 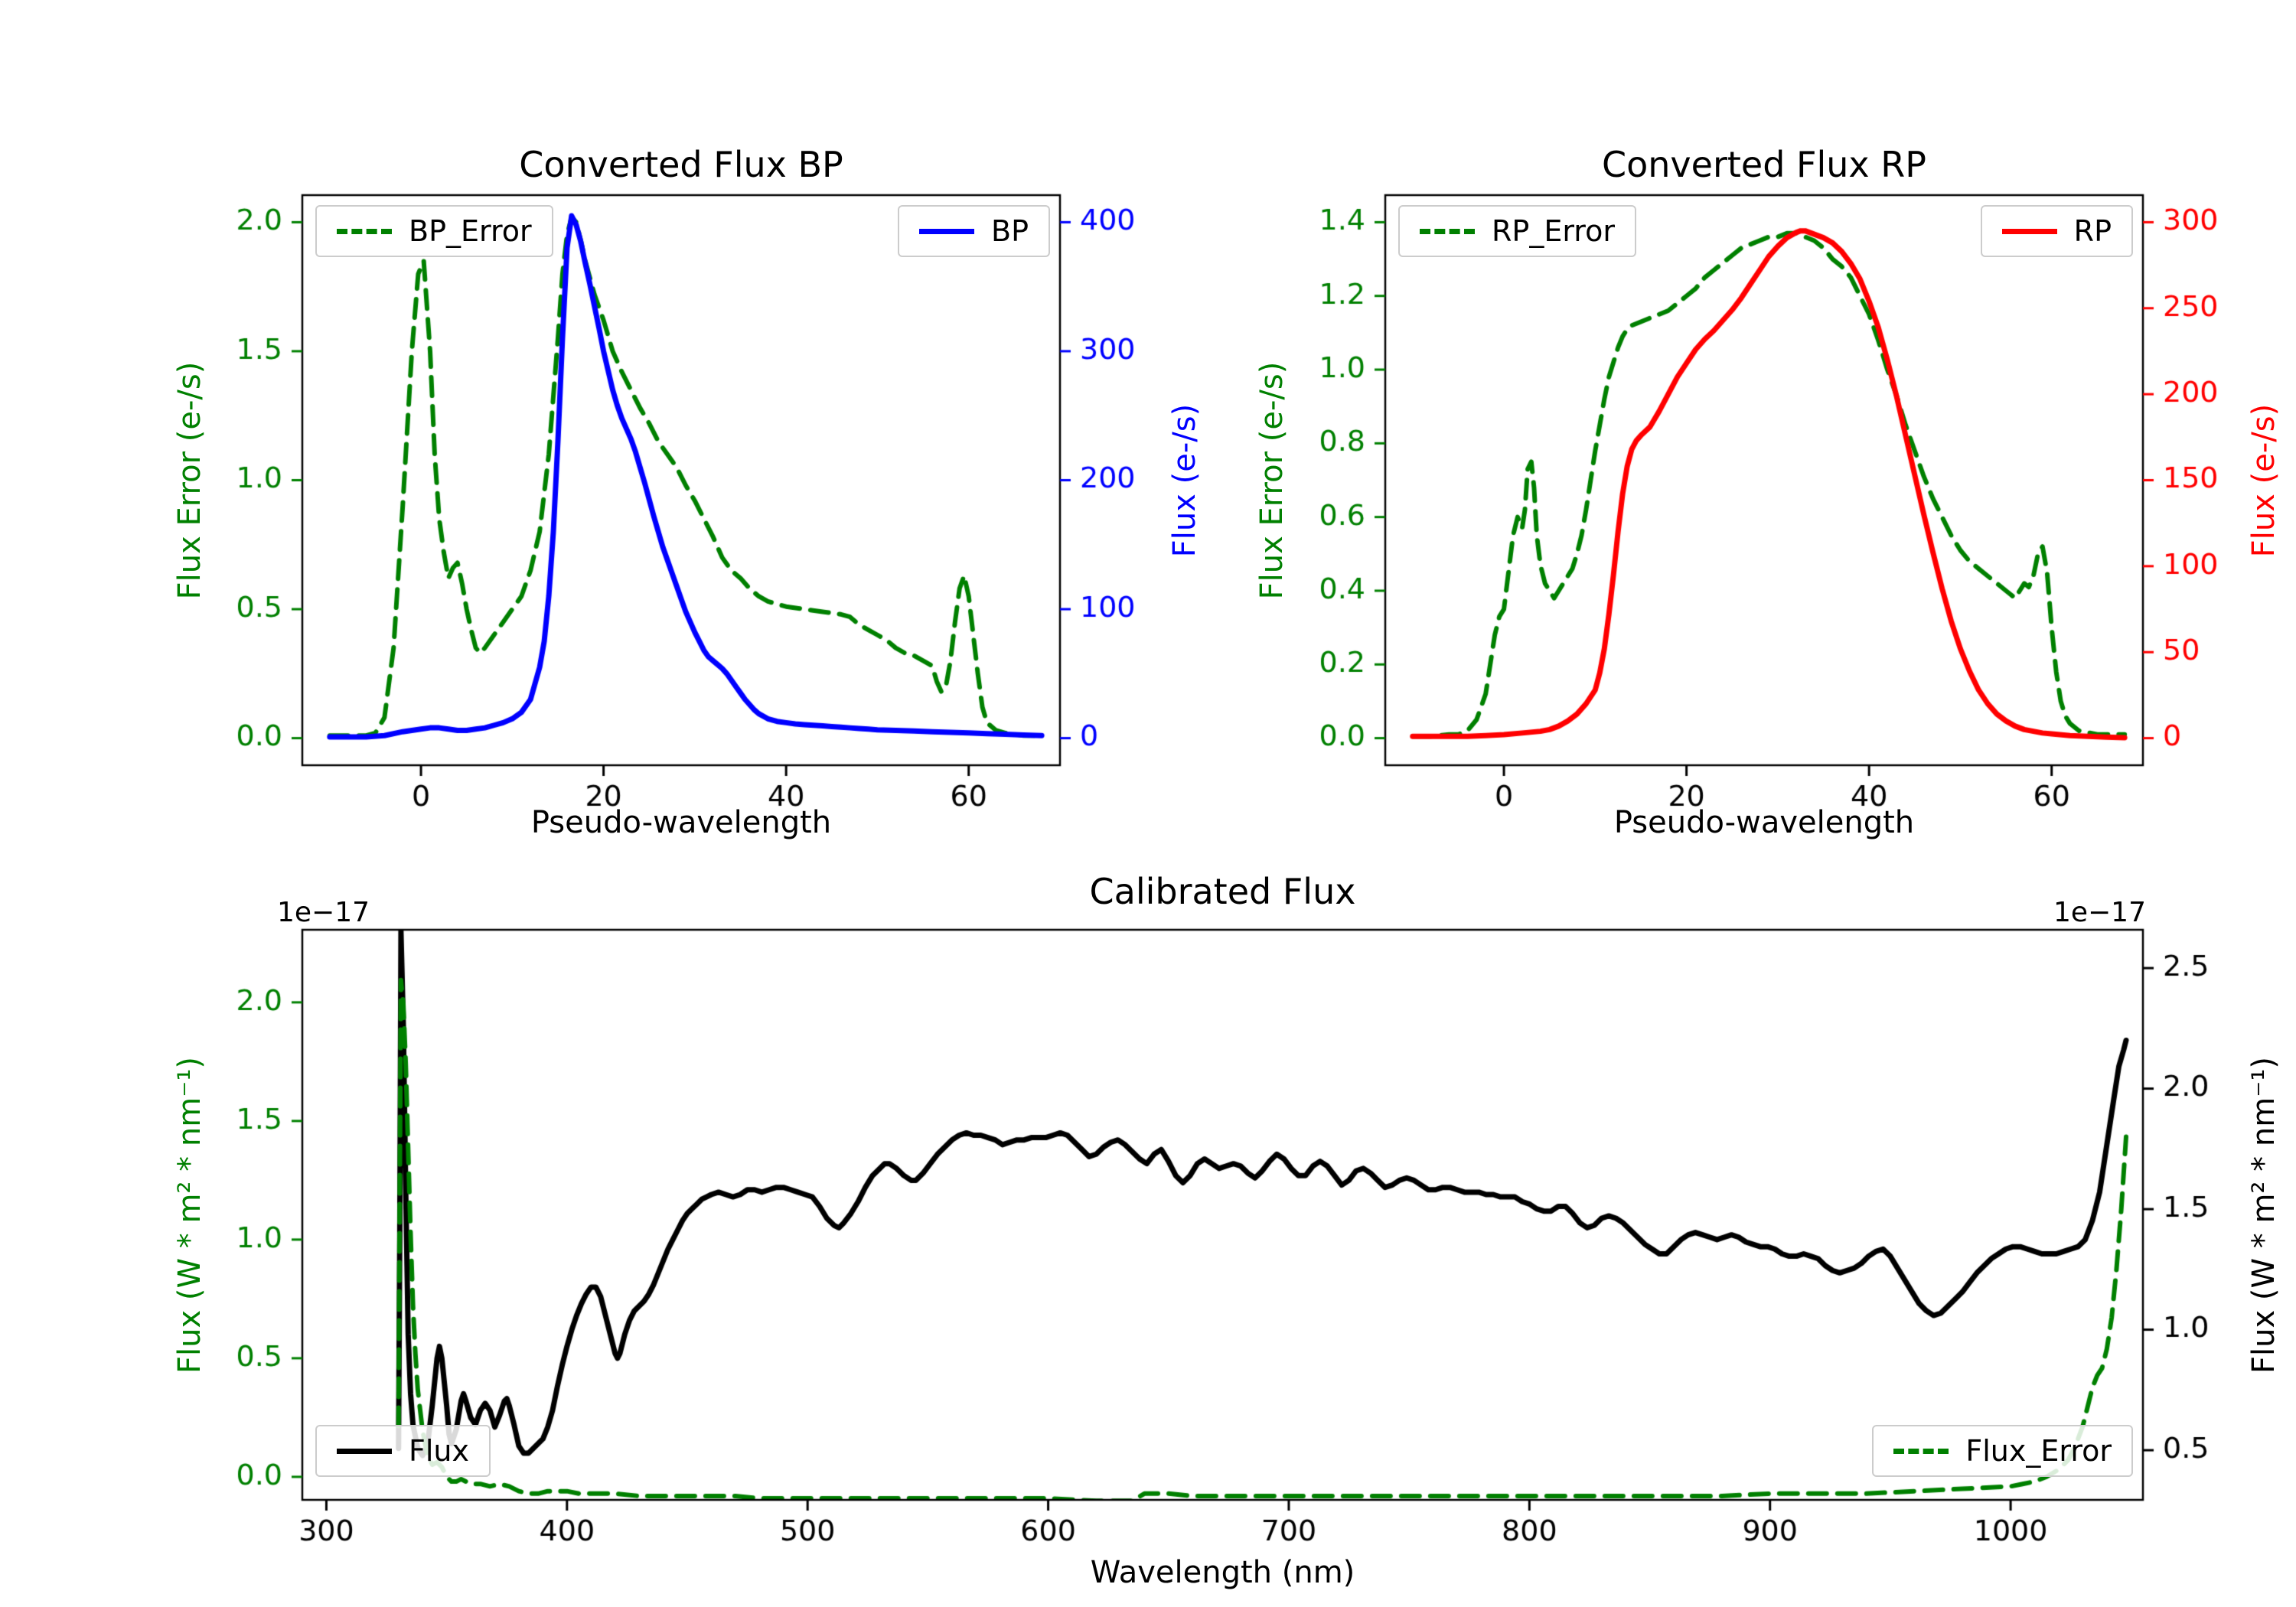 I want to click on legend-flux: Flux, so click(x=403, y=1451).